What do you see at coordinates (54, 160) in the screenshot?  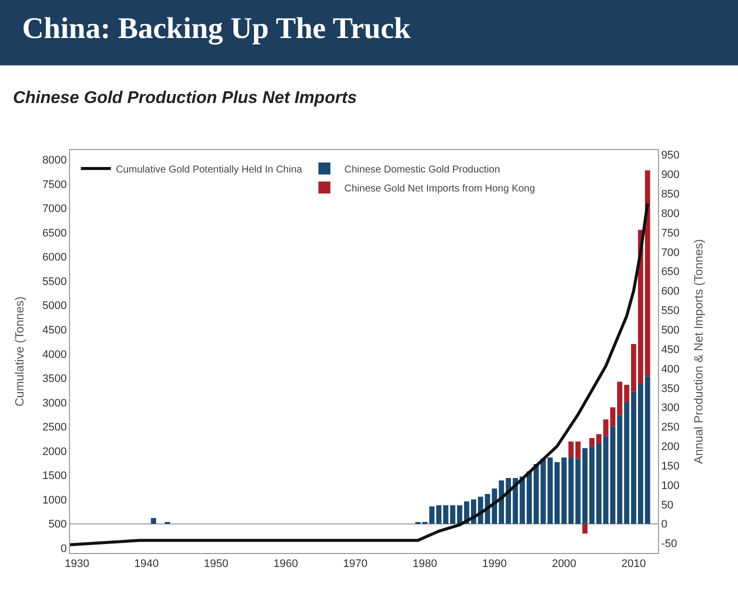 I see `y-tick-label: 8000` at bounding box center [54, 160].